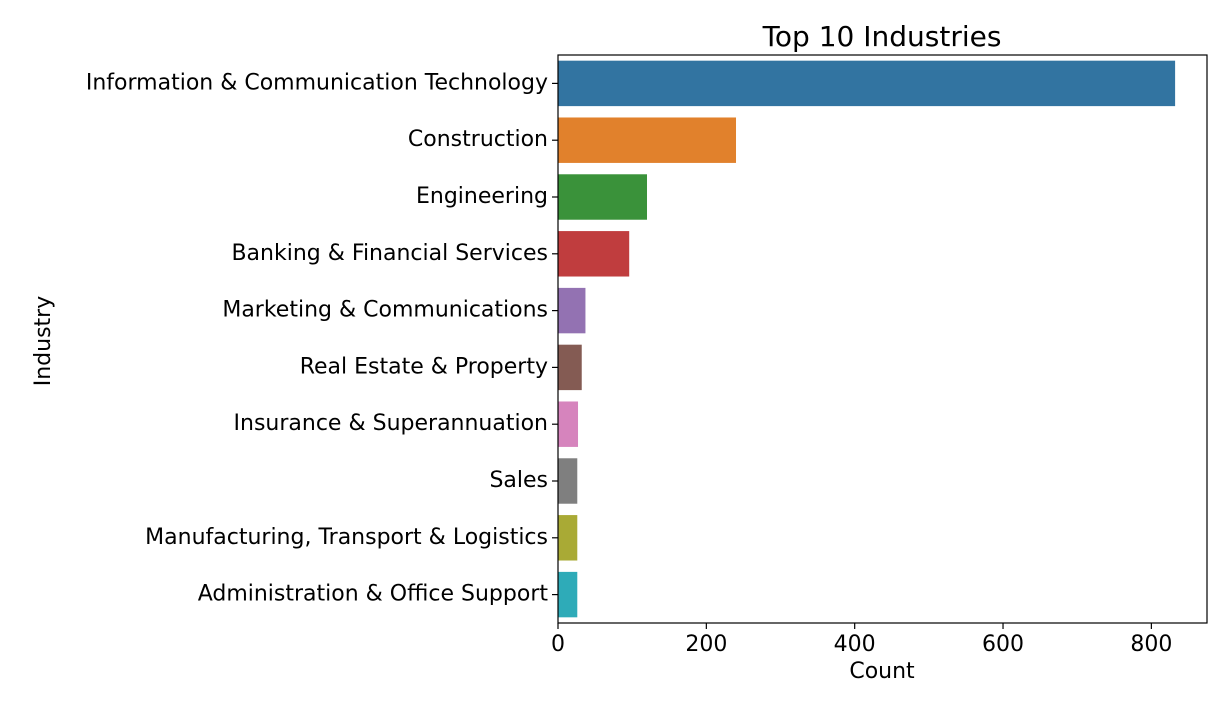  I want to click on x-tick-label: 800, so click(1151, 644).